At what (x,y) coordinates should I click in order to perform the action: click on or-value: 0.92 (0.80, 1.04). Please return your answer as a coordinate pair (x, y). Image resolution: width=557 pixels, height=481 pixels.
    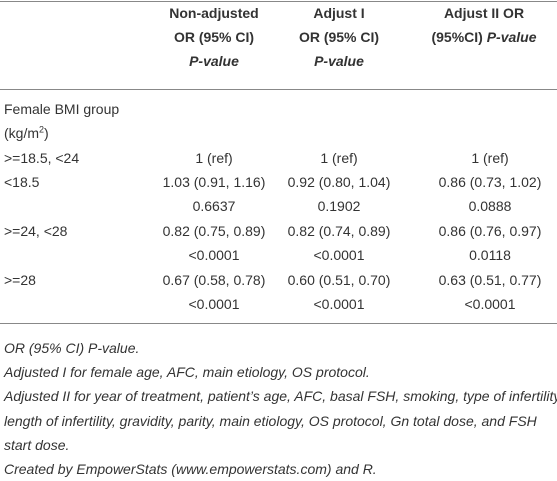
    Looking at the image, I should click on (339, 182).